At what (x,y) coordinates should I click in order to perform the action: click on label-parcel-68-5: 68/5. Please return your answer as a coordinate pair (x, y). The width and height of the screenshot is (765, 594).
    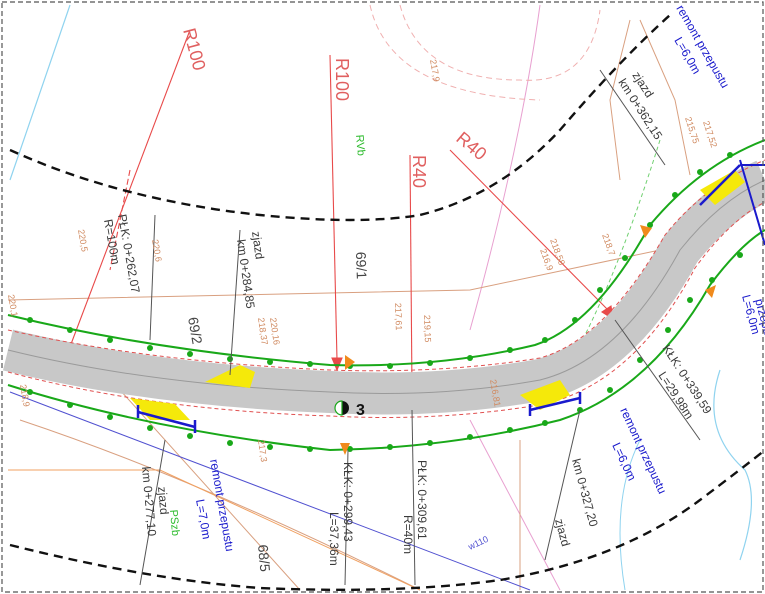
    Looking at the image, I should click on (264, 558).